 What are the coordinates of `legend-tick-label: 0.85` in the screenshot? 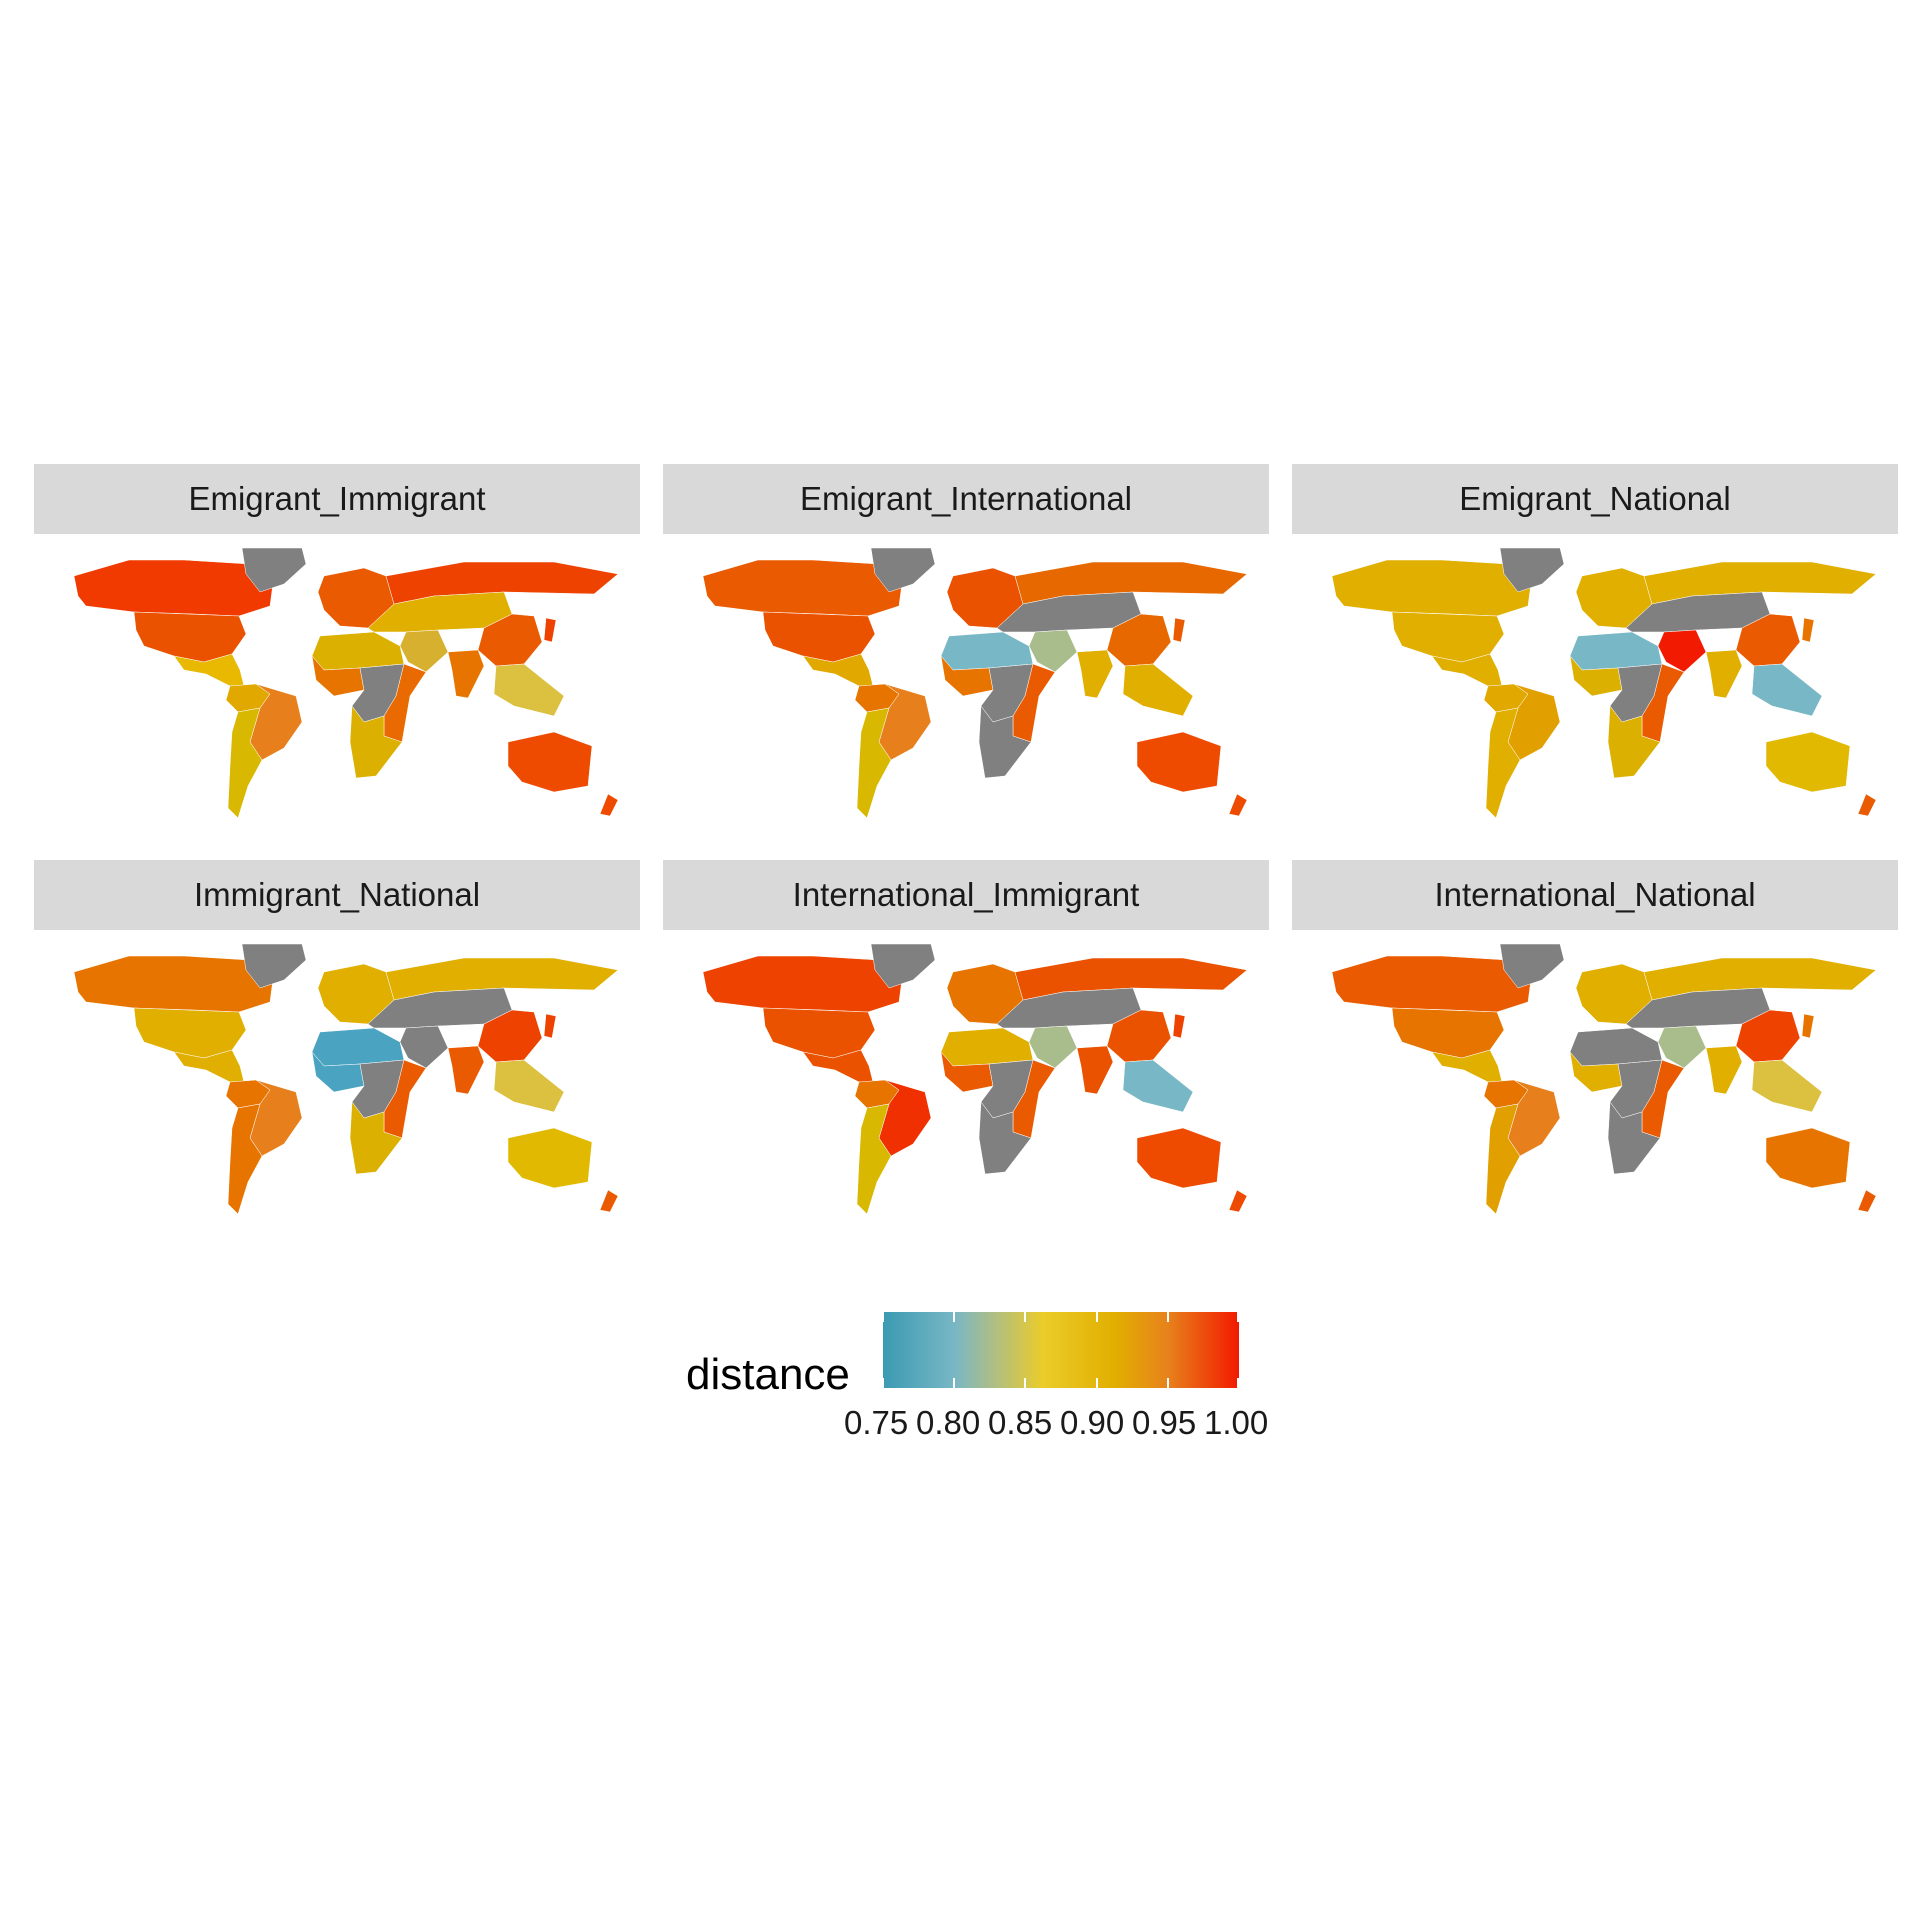 It's located at (1020, 1422).